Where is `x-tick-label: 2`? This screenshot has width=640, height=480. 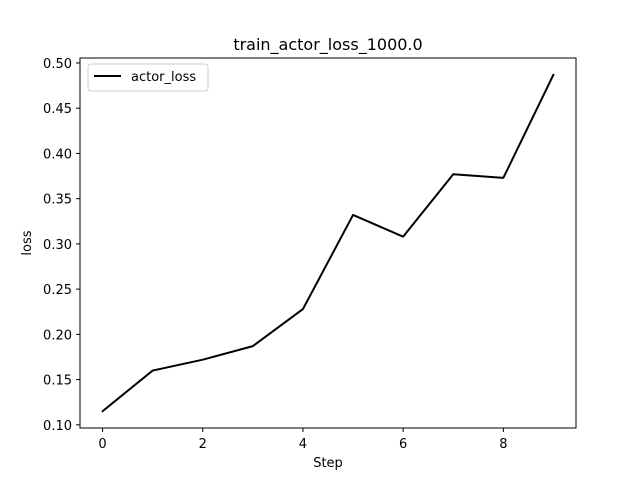
x-tick-label: 2 is located at coordinates (203, 444).